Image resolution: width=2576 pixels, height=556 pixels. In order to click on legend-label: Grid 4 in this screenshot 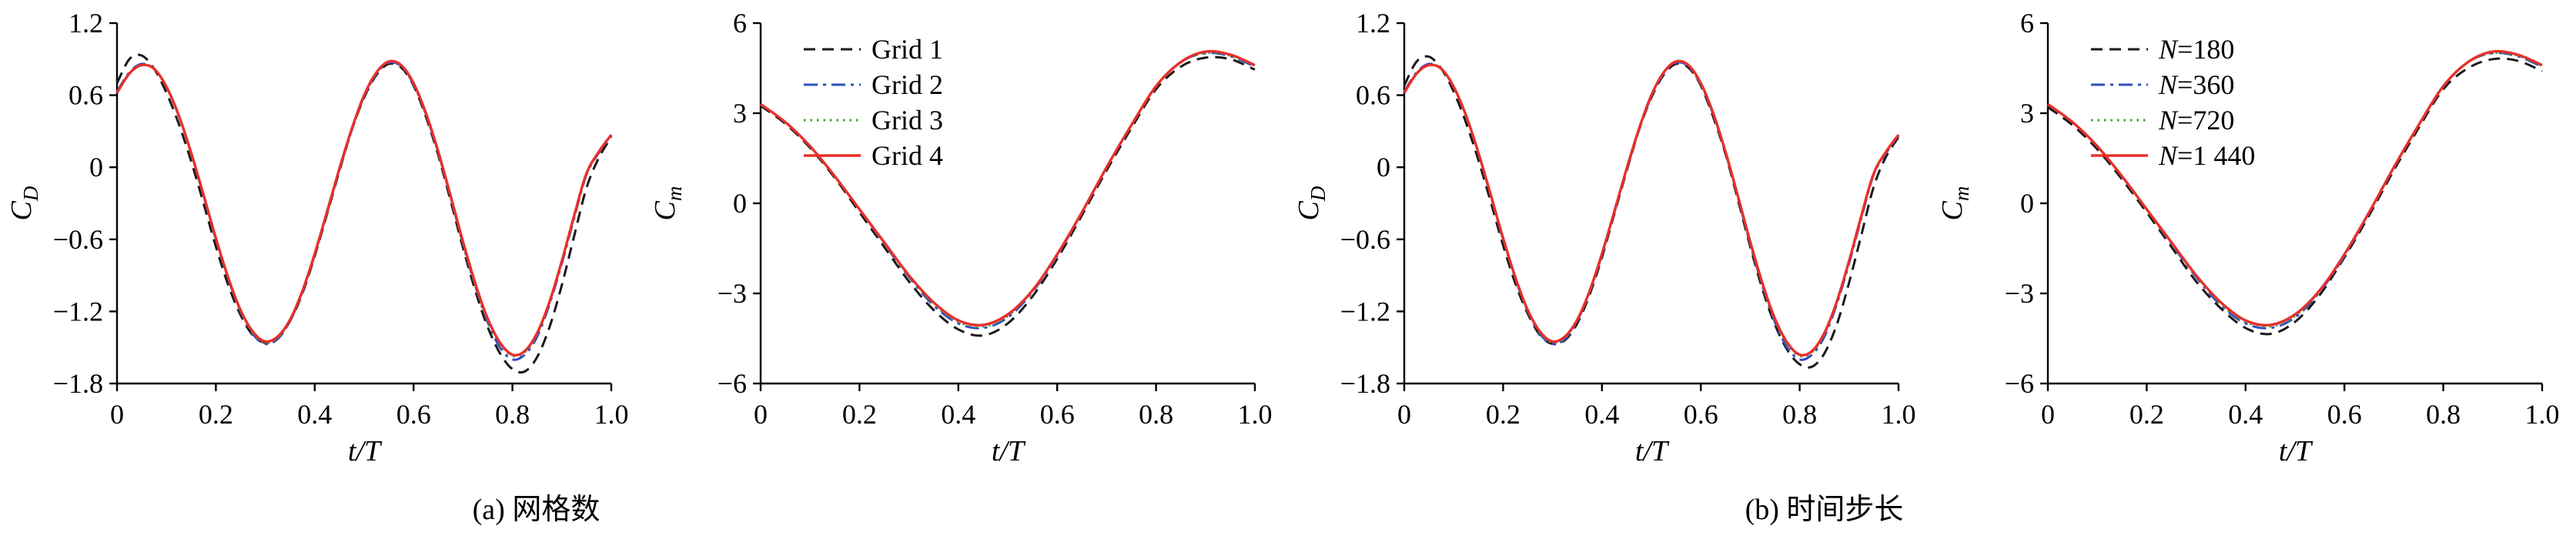, I will do `click(907, 155)`.